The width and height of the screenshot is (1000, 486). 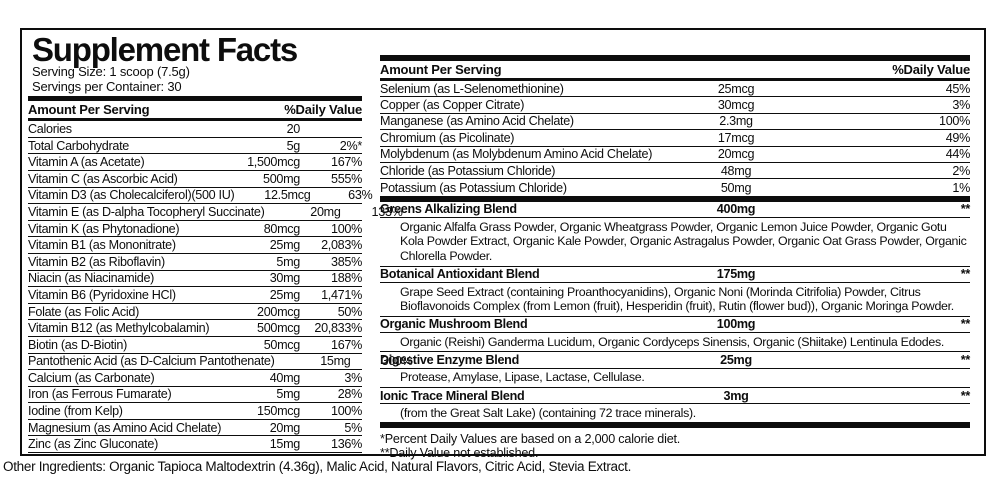 I want to click on nutrient-amount: 25mcg, so click(x=736, y=88).